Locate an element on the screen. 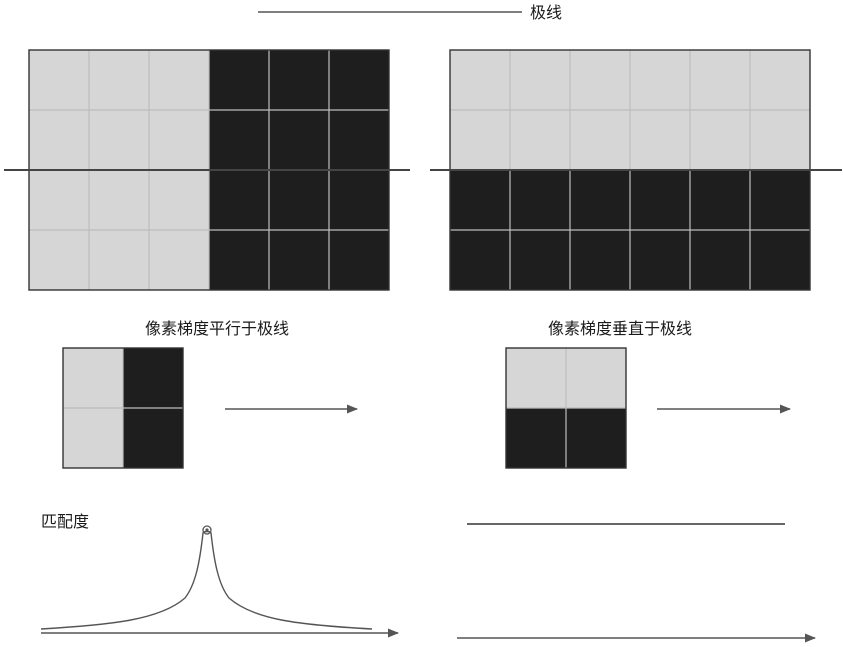  parallel-caption: 像素梯度平行于极线 is located at coordinates (217, 328).